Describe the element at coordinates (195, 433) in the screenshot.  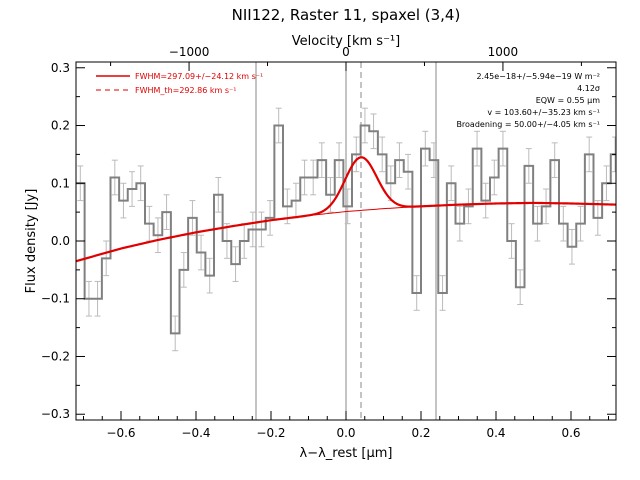
I see `x-tick-label: −0.4` at that location.